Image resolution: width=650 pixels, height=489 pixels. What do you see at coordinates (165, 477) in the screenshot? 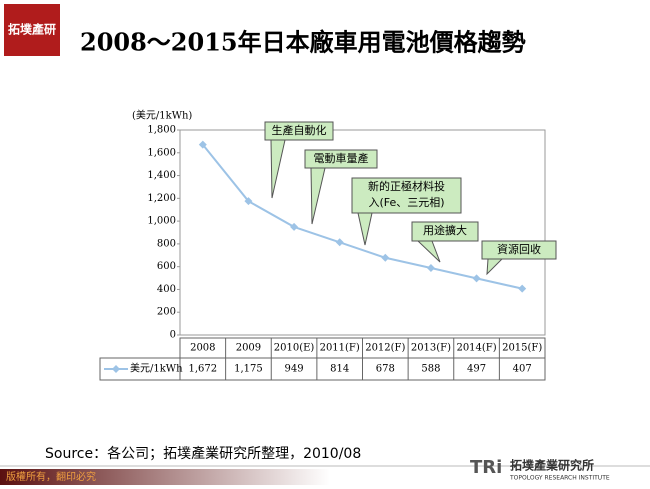
I see `footer-bar` at bounding box center [165, 477].